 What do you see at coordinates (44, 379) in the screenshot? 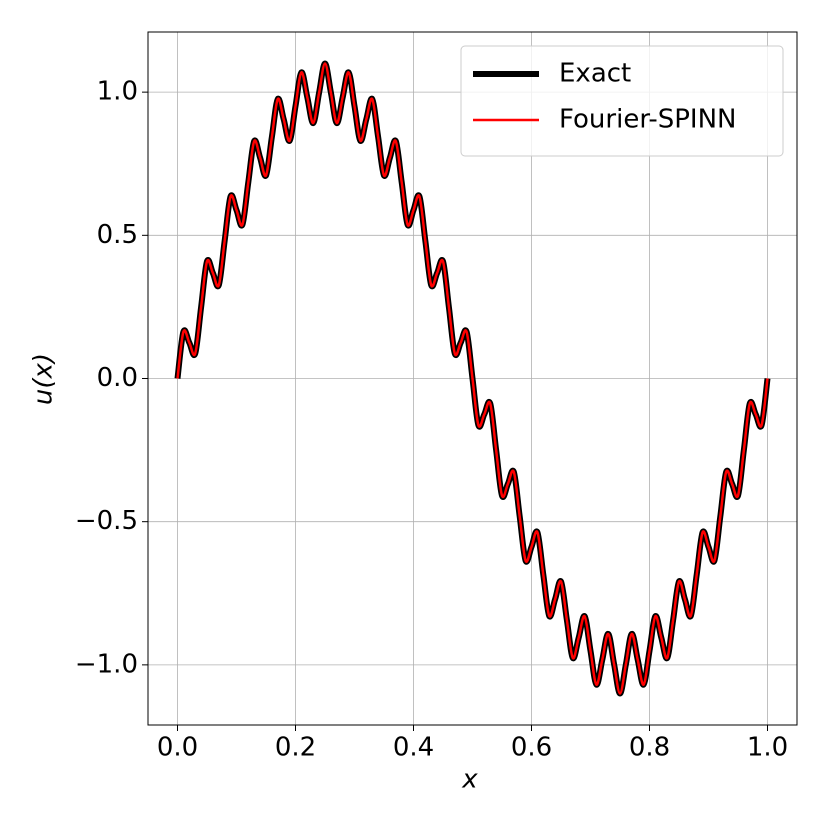
I see `y-axis-label: u(x)` at bounding box center [44, 379].